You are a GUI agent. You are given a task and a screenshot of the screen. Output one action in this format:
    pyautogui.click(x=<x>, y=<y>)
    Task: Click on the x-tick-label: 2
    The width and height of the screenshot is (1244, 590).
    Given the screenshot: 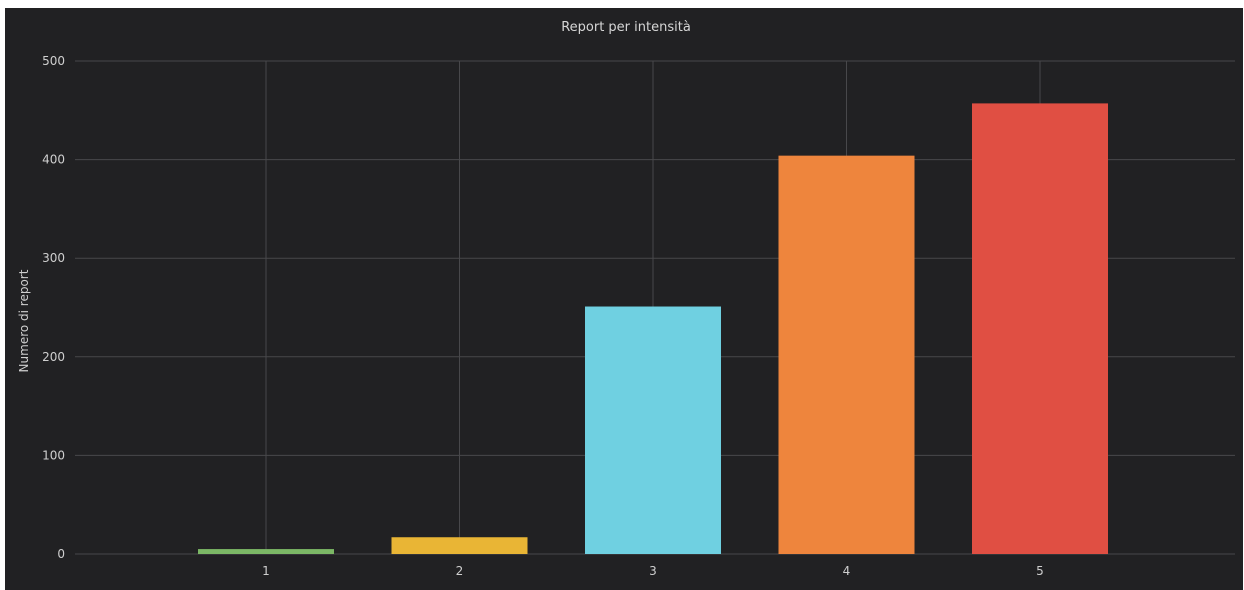 What is the action you would take?
    pyautogui.click(x=460, y=571)
    